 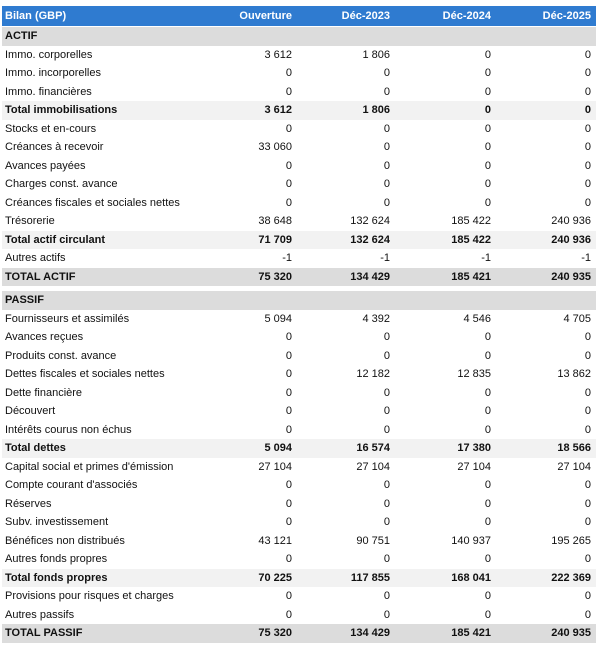 I want to click on header-cell: Ouverture, so click(x=265, y=16).